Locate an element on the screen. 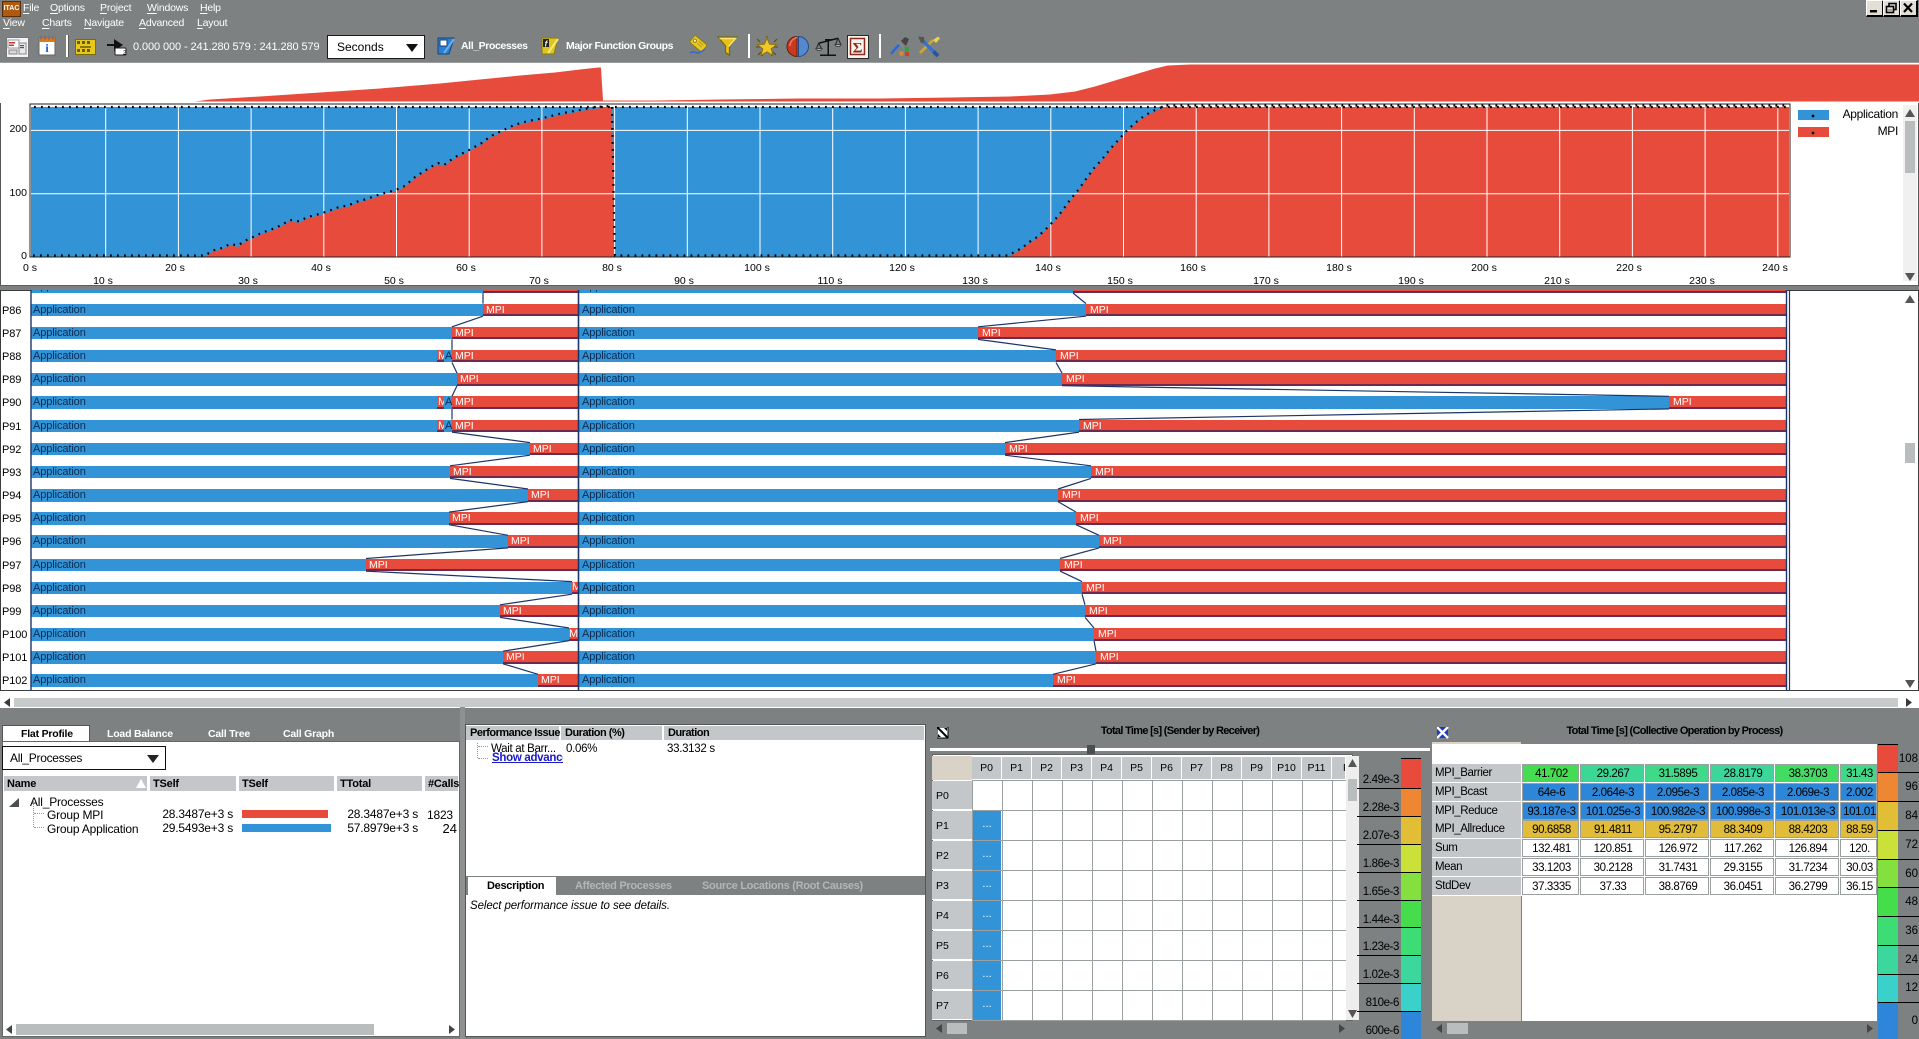 The height and width of the screenshot is (1039, 1919). svg-text: f is located at coordinates (547, 44).